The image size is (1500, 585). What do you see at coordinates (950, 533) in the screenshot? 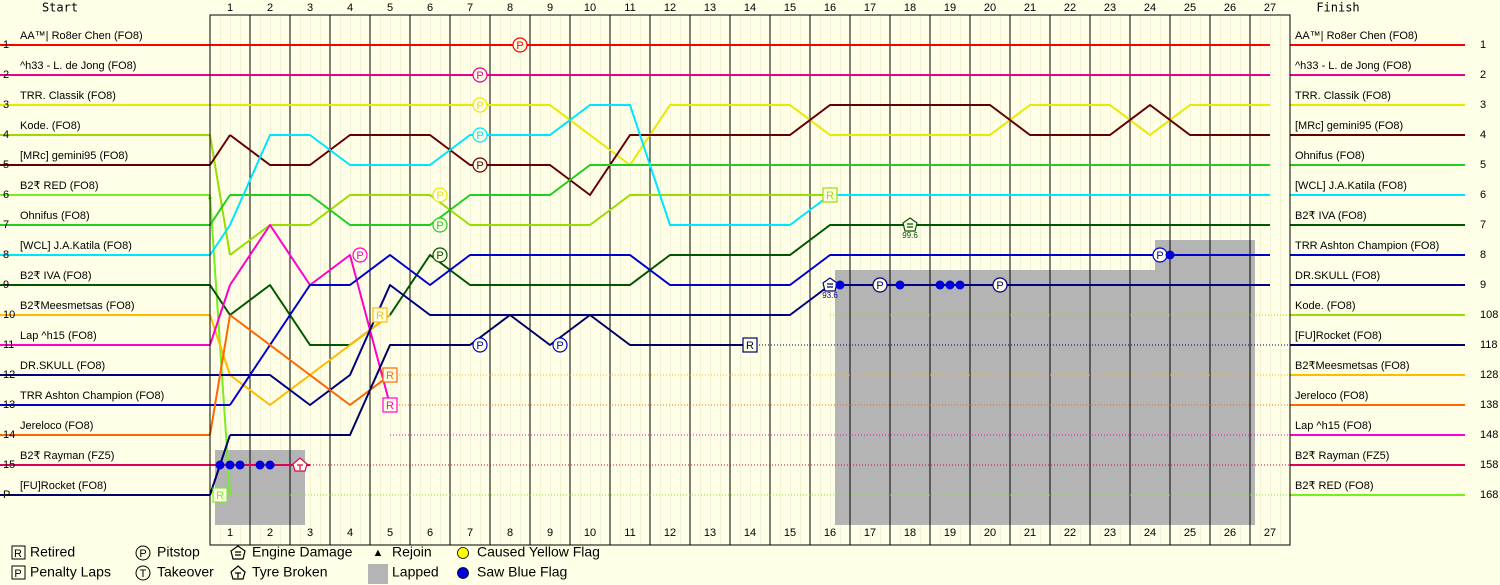
I see `lap-label-bottom: 19` at bounding box center [950, 533].